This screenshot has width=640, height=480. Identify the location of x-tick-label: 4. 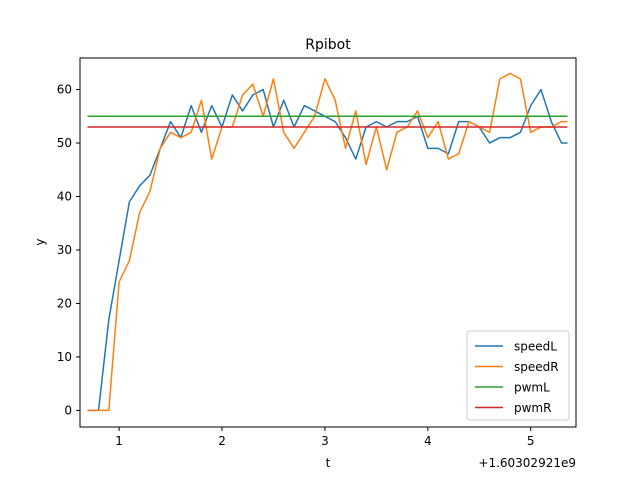
(428, 441).